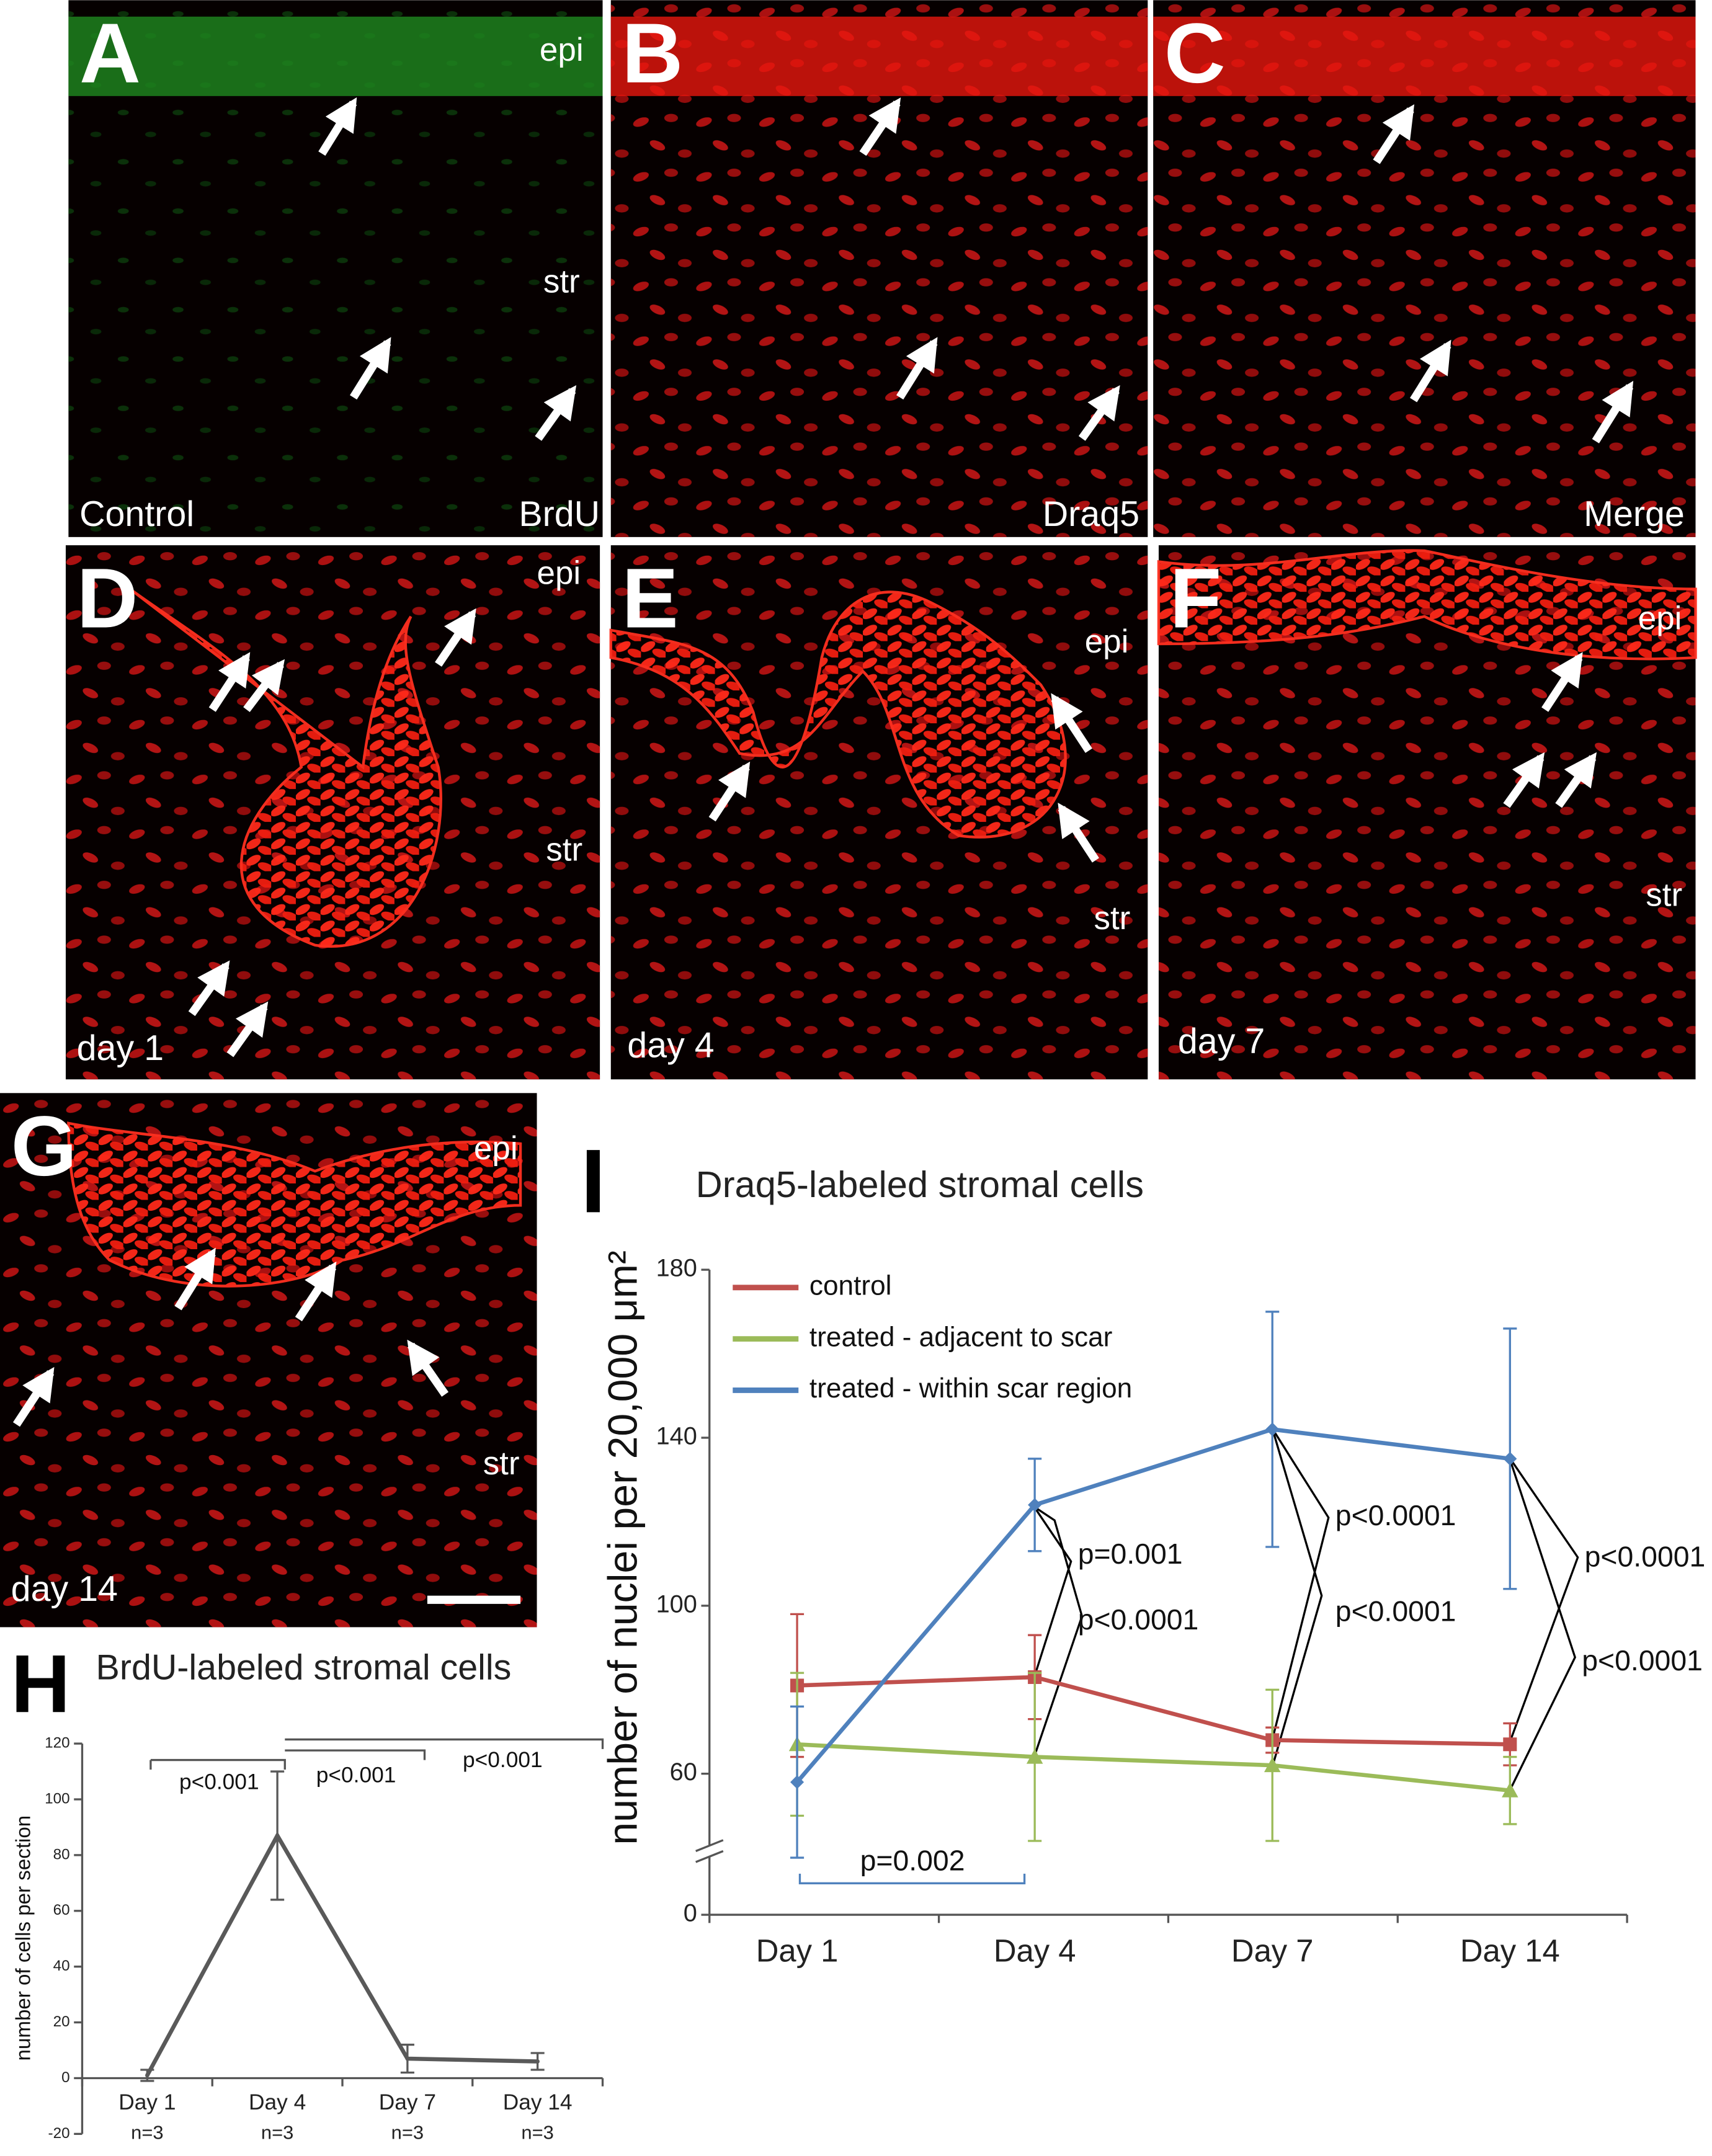  Describe the element at coordinates (559, 514) in the screenshot. I see `panel-label: BrdU` at that location.